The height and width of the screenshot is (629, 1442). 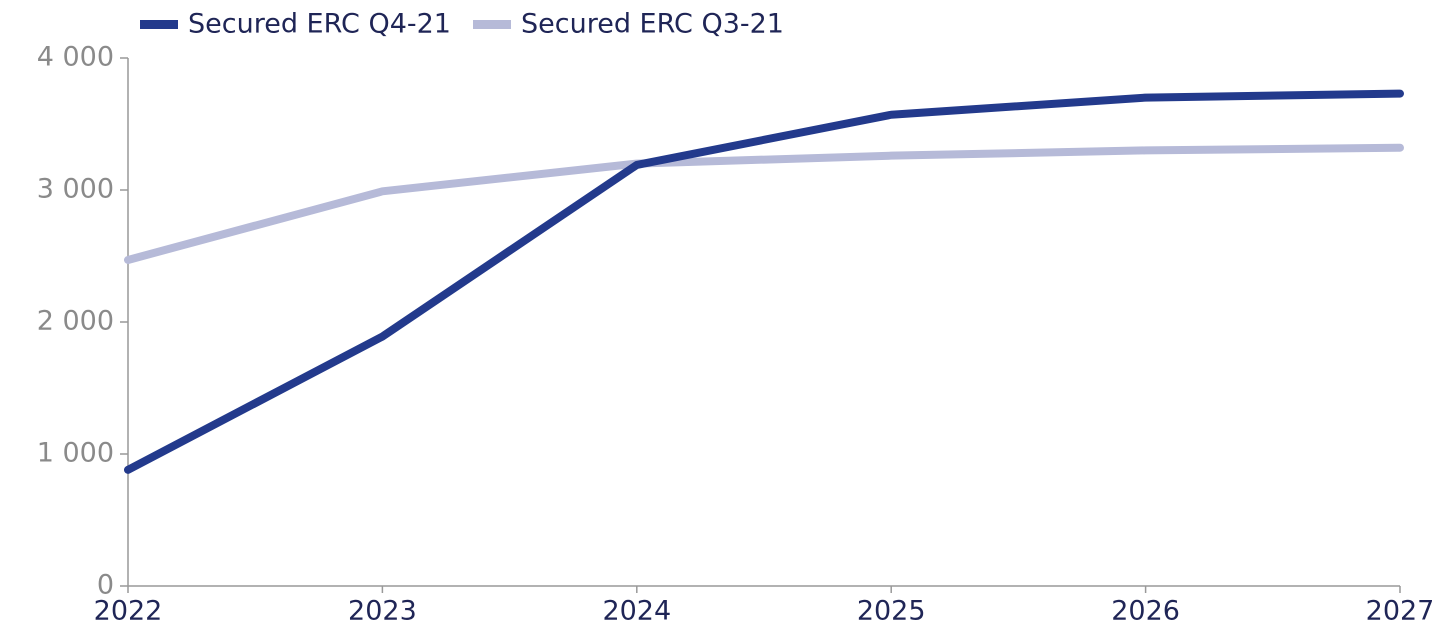 What do you see at coordinates (1145, 611) in the screenshot?
I see `x-tick-label: 2026` at bounding box center [1145, 611].